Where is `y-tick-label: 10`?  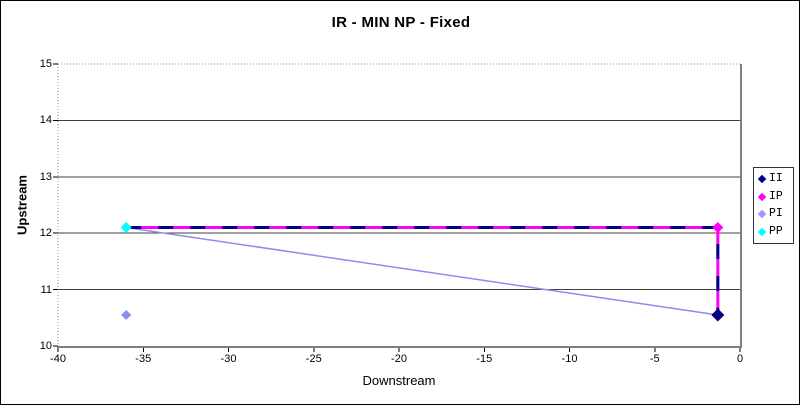
y-tick-label: 10 is located at coordinates (45, 346).